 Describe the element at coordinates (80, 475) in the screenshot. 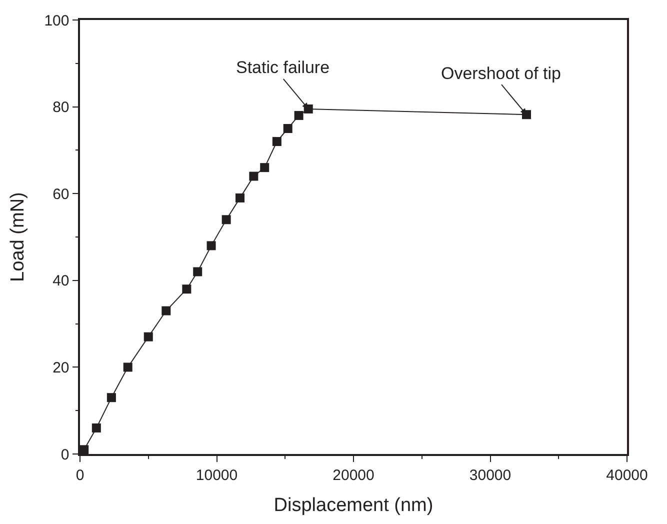

I see `x-tick-label: 0` at that location.